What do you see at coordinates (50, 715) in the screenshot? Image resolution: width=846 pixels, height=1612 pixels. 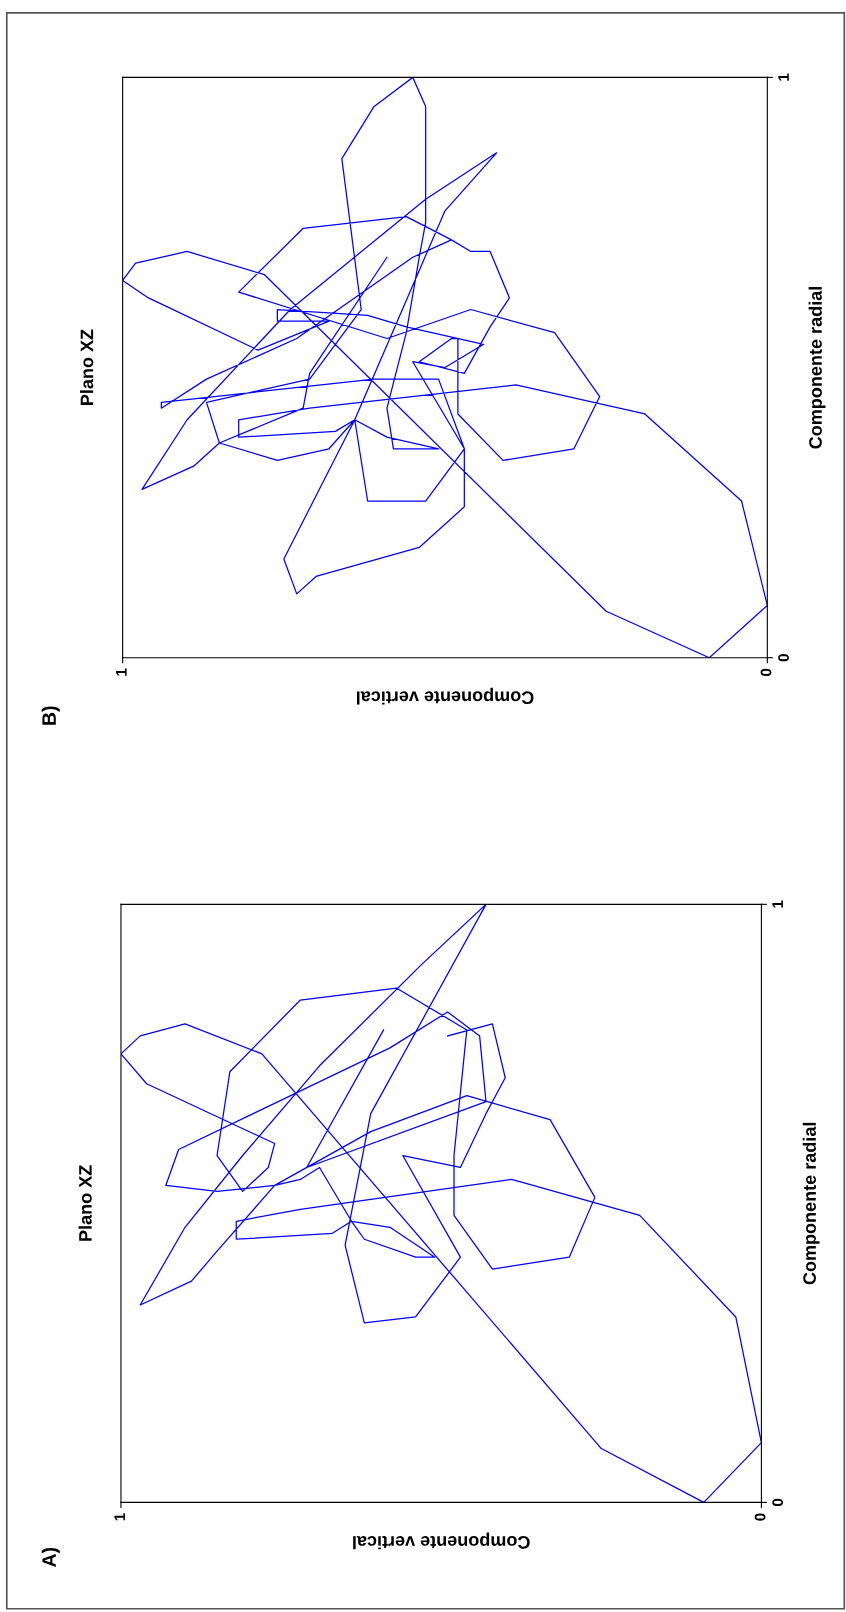 I see `text: B)` at bounding box center [50, 715].